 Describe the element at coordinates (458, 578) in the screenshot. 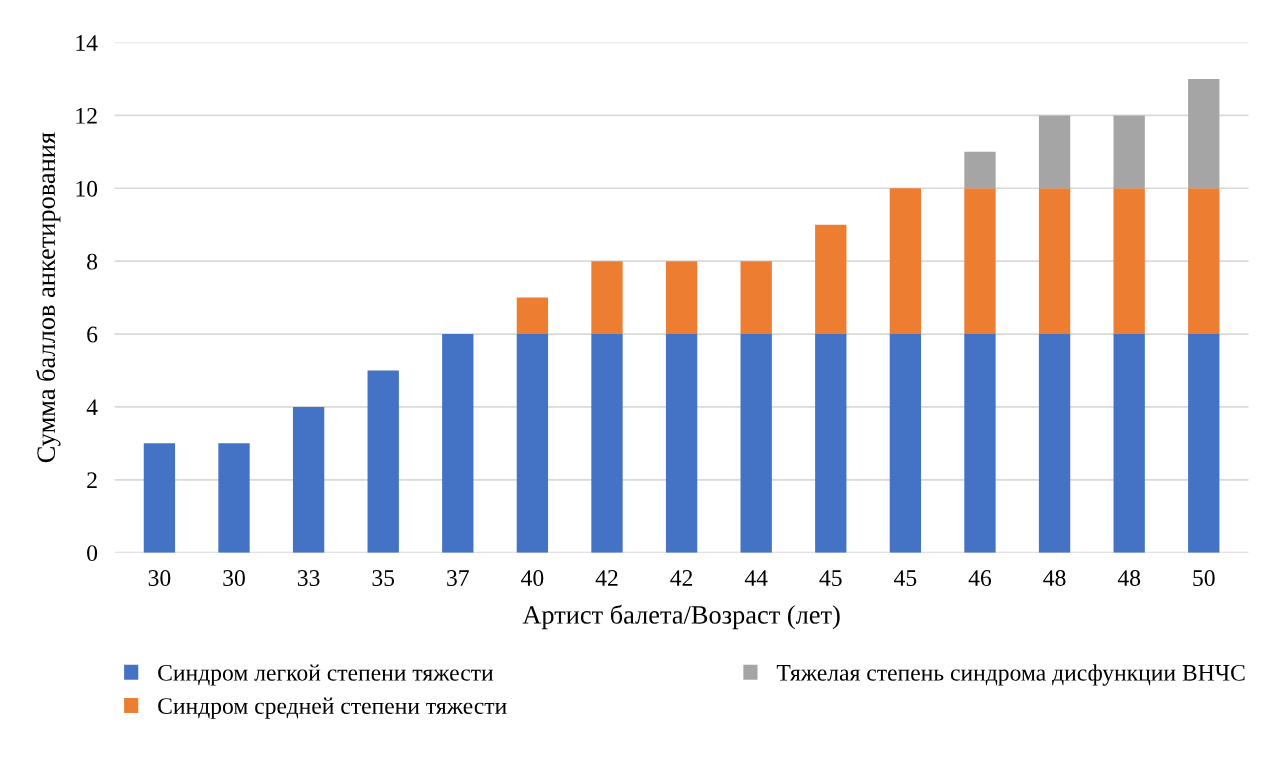

I see `x-tick-label: 37` at that location.